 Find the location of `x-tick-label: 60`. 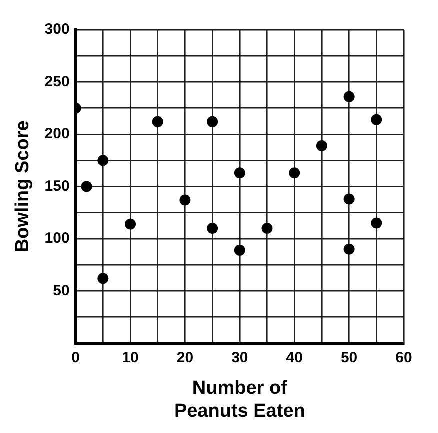

x-tick-label: 60 is located at coordinates (404, 358).